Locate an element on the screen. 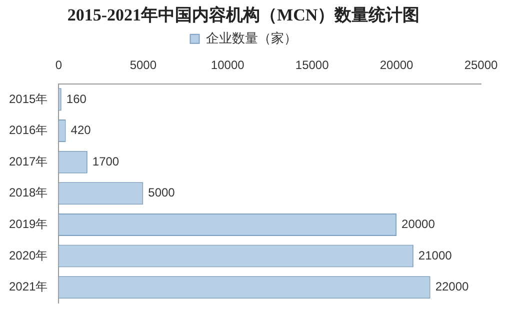  legend-label: 企业数量（家） is located at coordinates (251, 38).